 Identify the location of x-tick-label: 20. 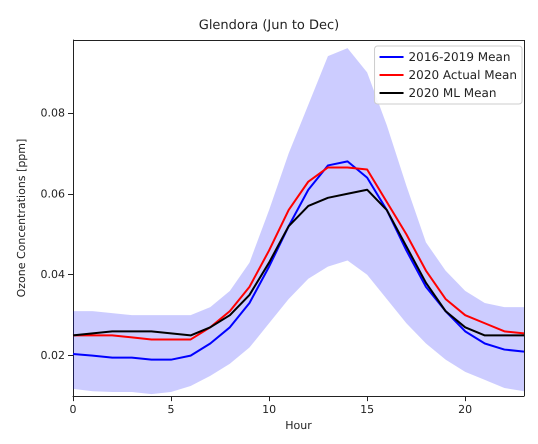
(465, 409).